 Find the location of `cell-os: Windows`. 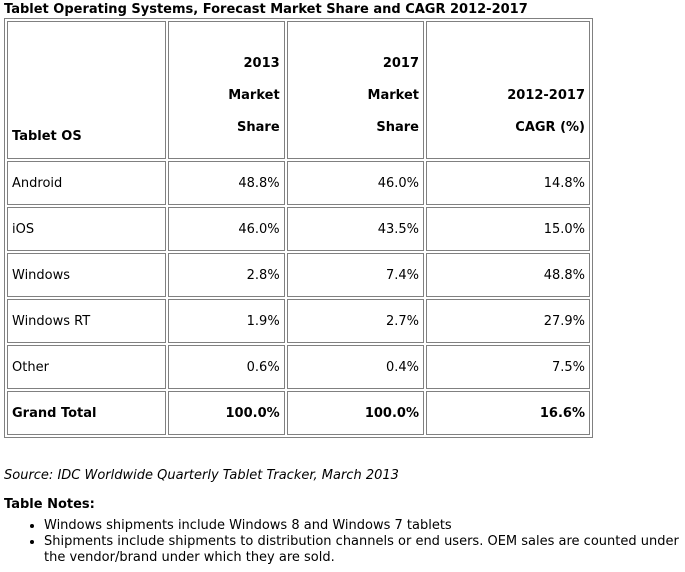

cell-os: Windows is located at coordinates (86, 275).